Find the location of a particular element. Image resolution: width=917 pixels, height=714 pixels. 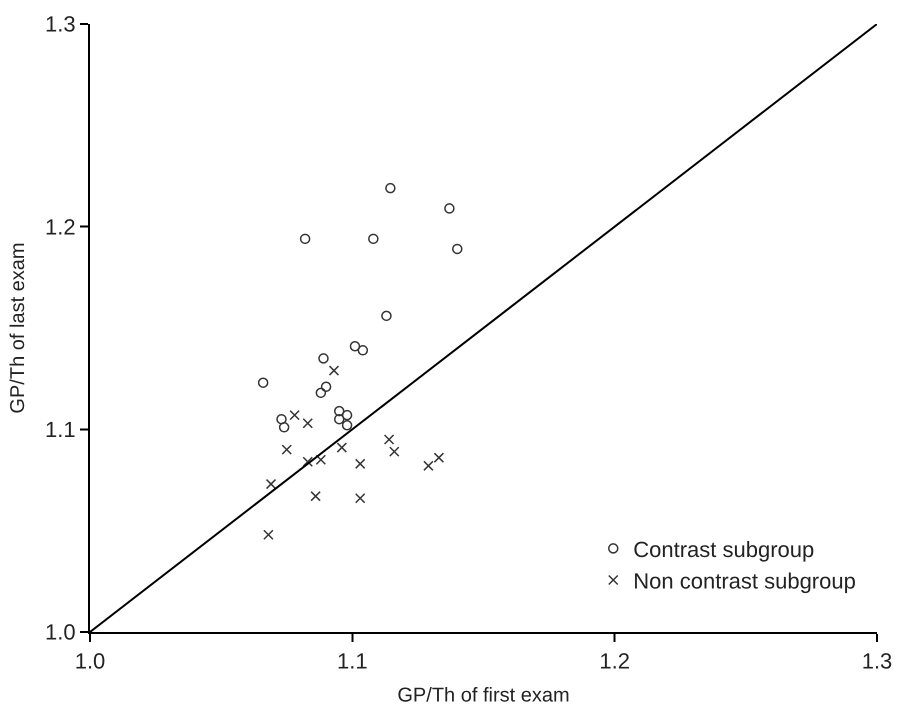

y-tick-label: 1.3 is located at coordinates (60, 24).